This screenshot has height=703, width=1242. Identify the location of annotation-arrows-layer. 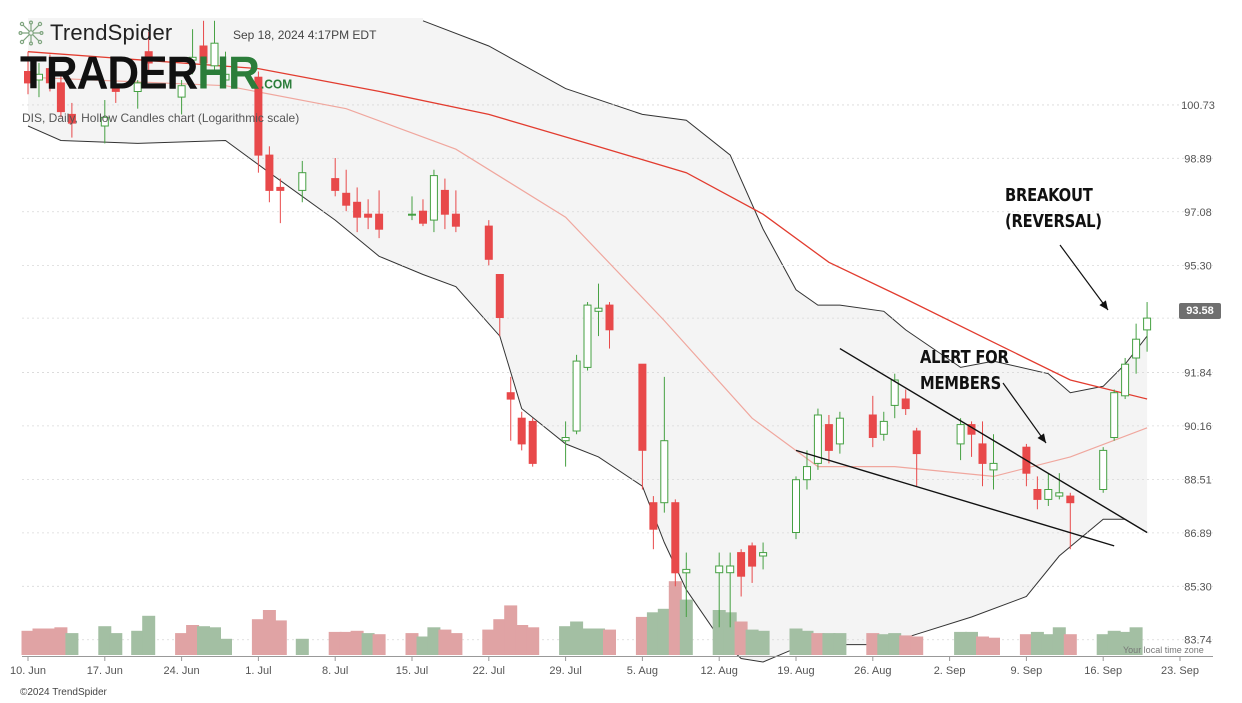
(1055, 344).